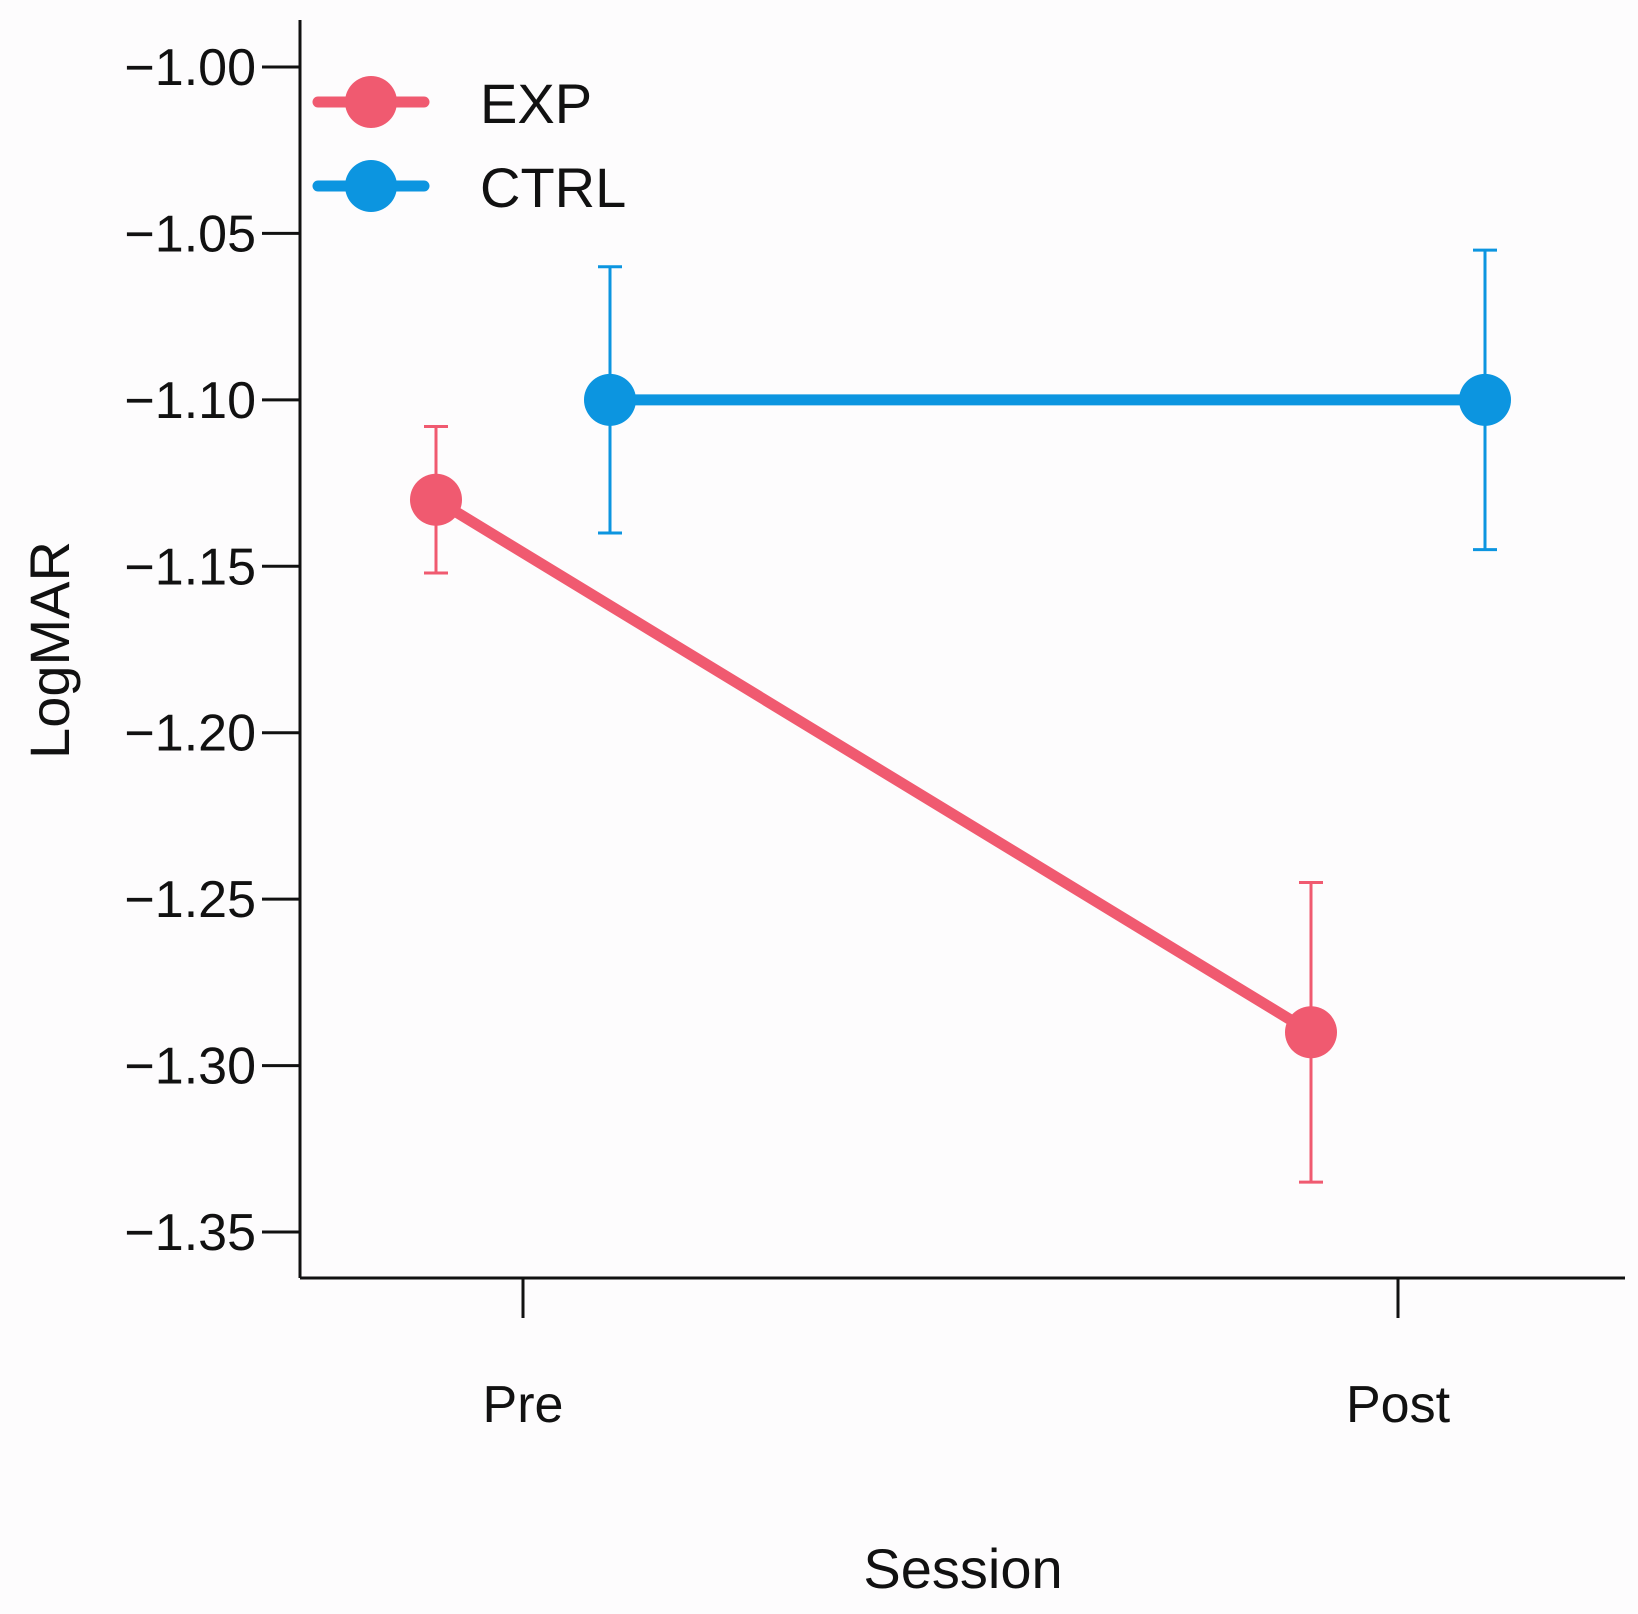 This screenshot has height=1614, width=1638. I want to click on y-tick-label: −1.30, so click(190, 1067).